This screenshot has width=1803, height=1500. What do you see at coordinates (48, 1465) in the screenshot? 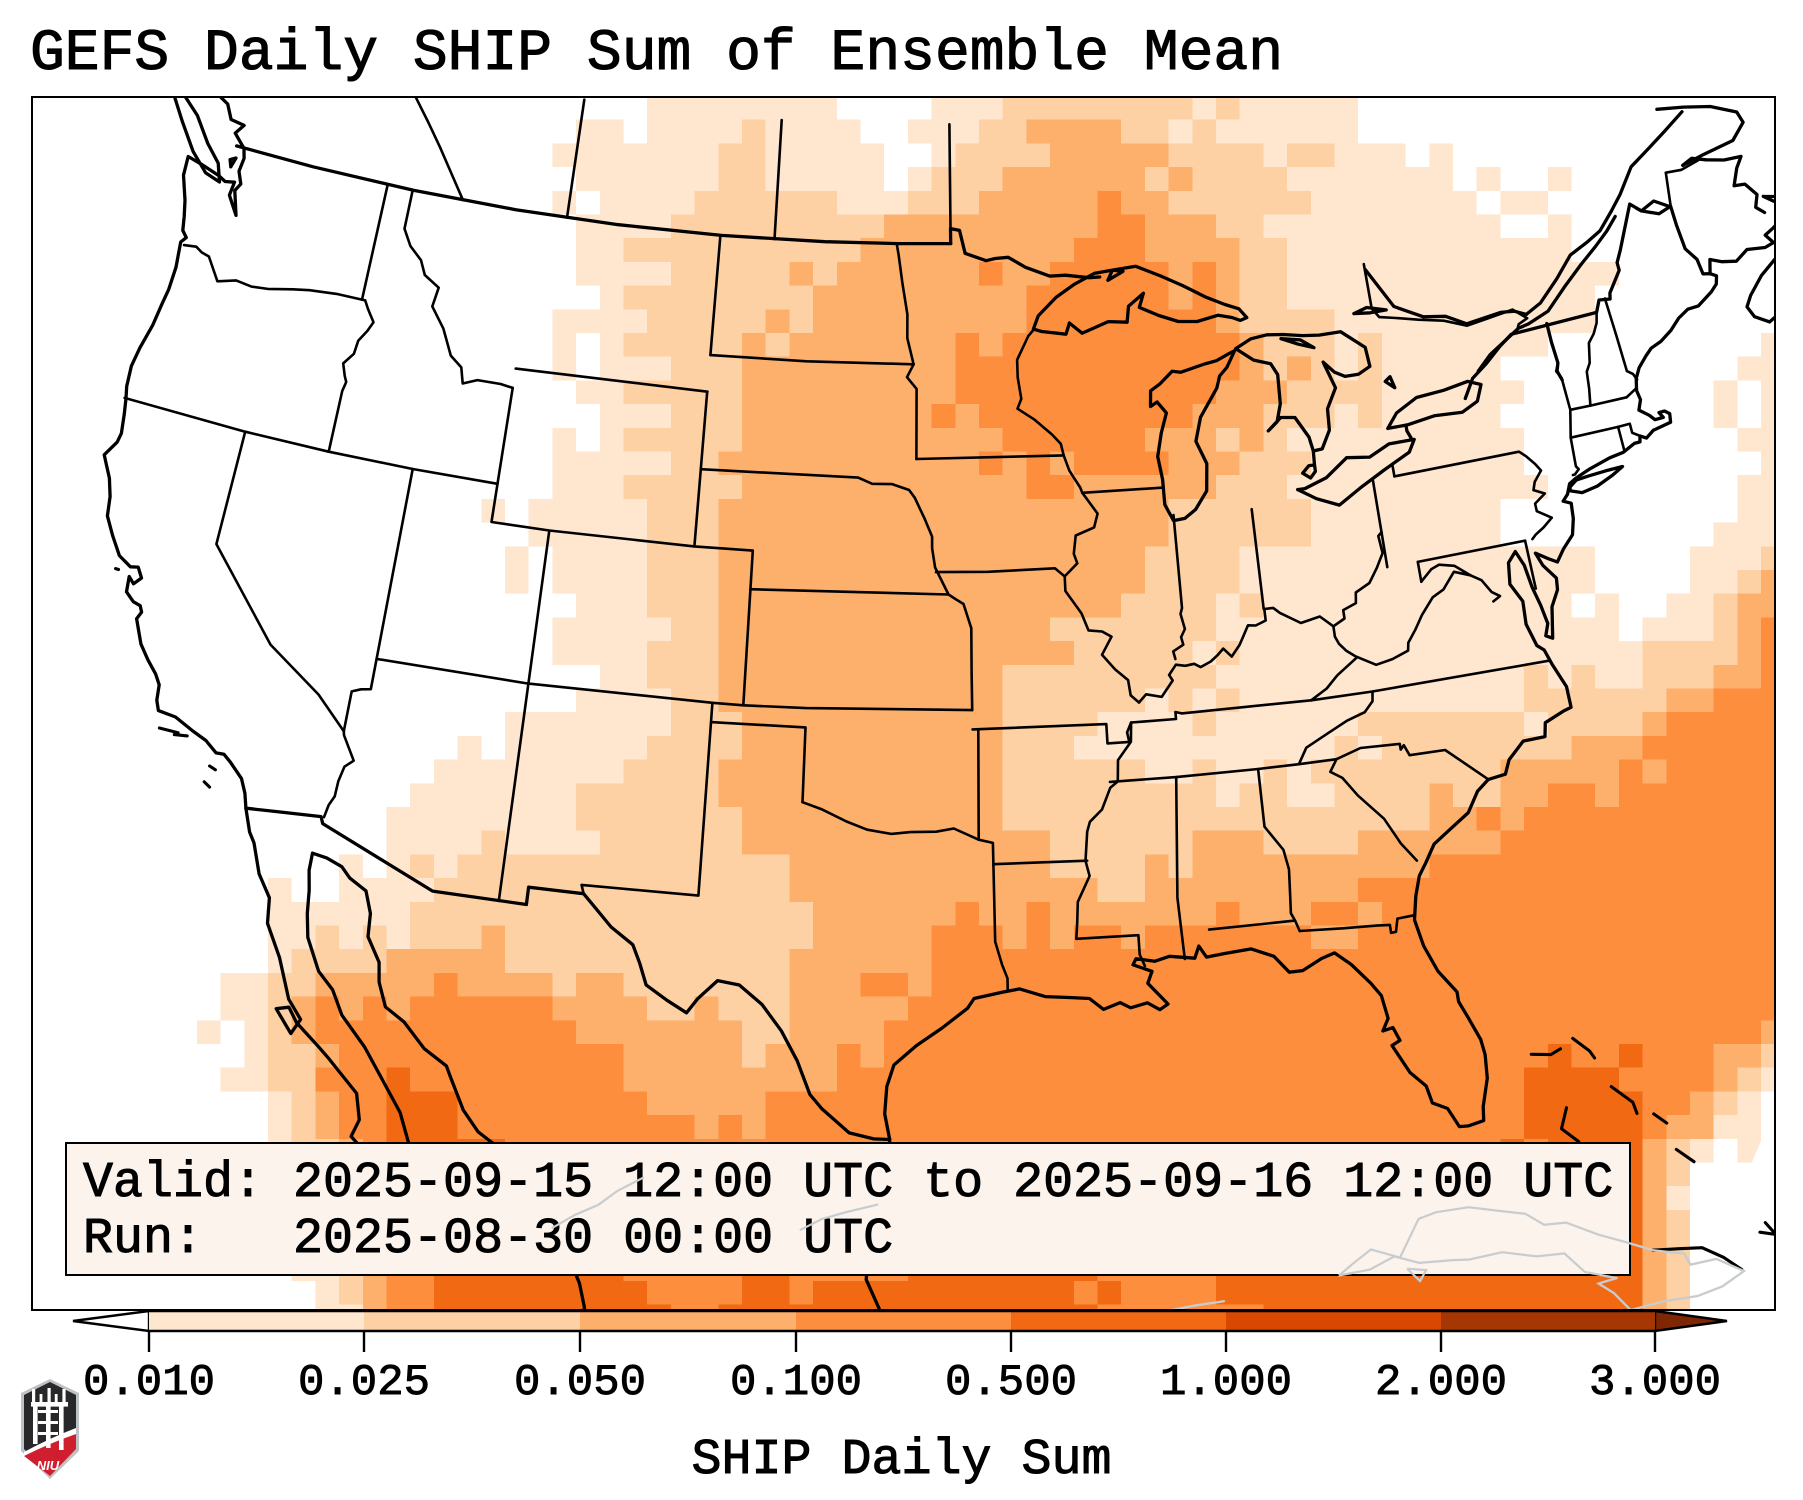
I see `svg-text: NIU` at bounding box center [48, 1465].